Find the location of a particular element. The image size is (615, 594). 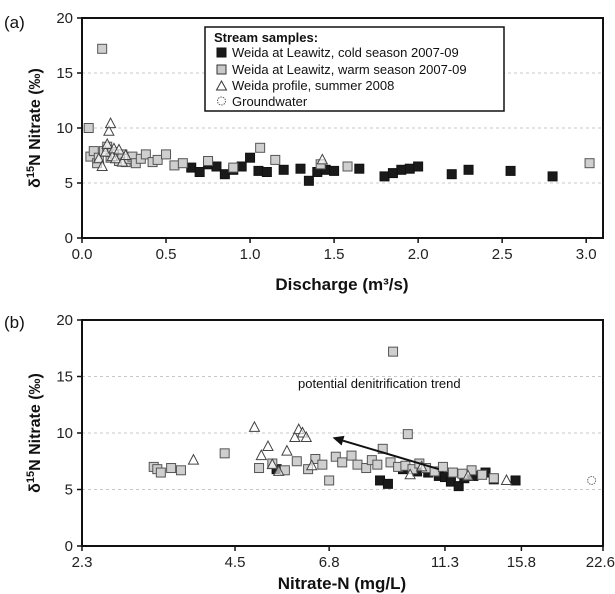

panel-b-y-tick-label: 20 is located at coordinates (64, 320).